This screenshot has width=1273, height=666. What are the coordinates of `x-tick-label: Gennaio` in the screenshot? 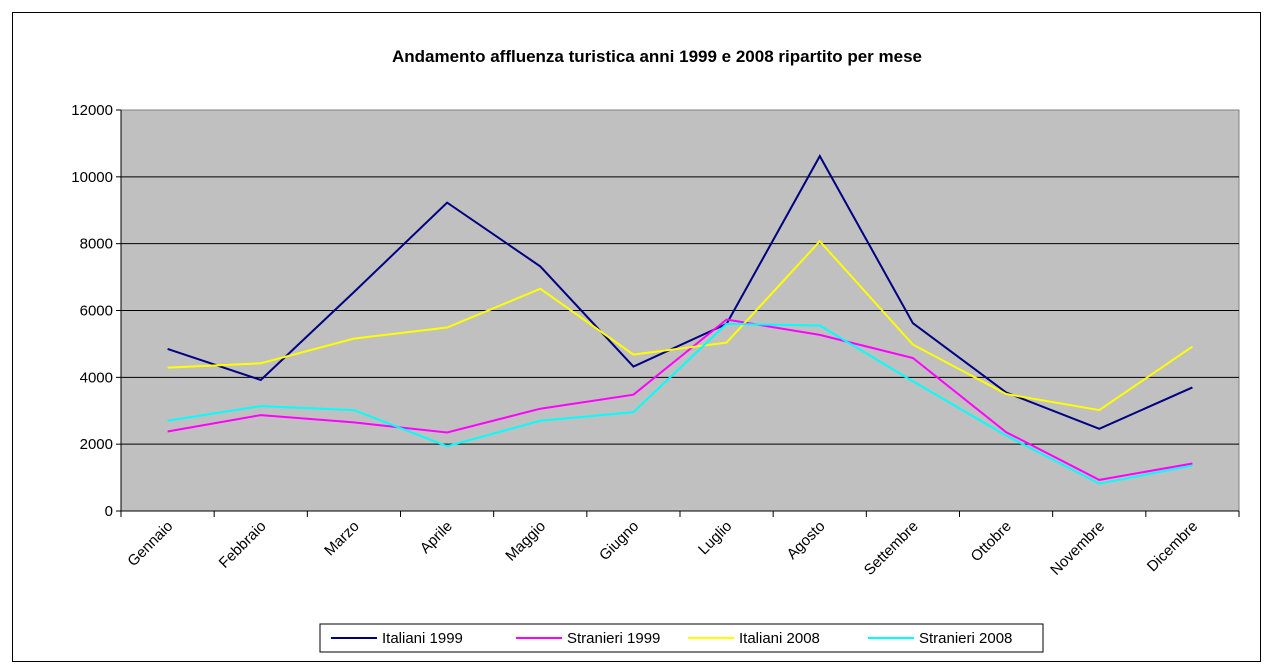 It's located at (150, 544).